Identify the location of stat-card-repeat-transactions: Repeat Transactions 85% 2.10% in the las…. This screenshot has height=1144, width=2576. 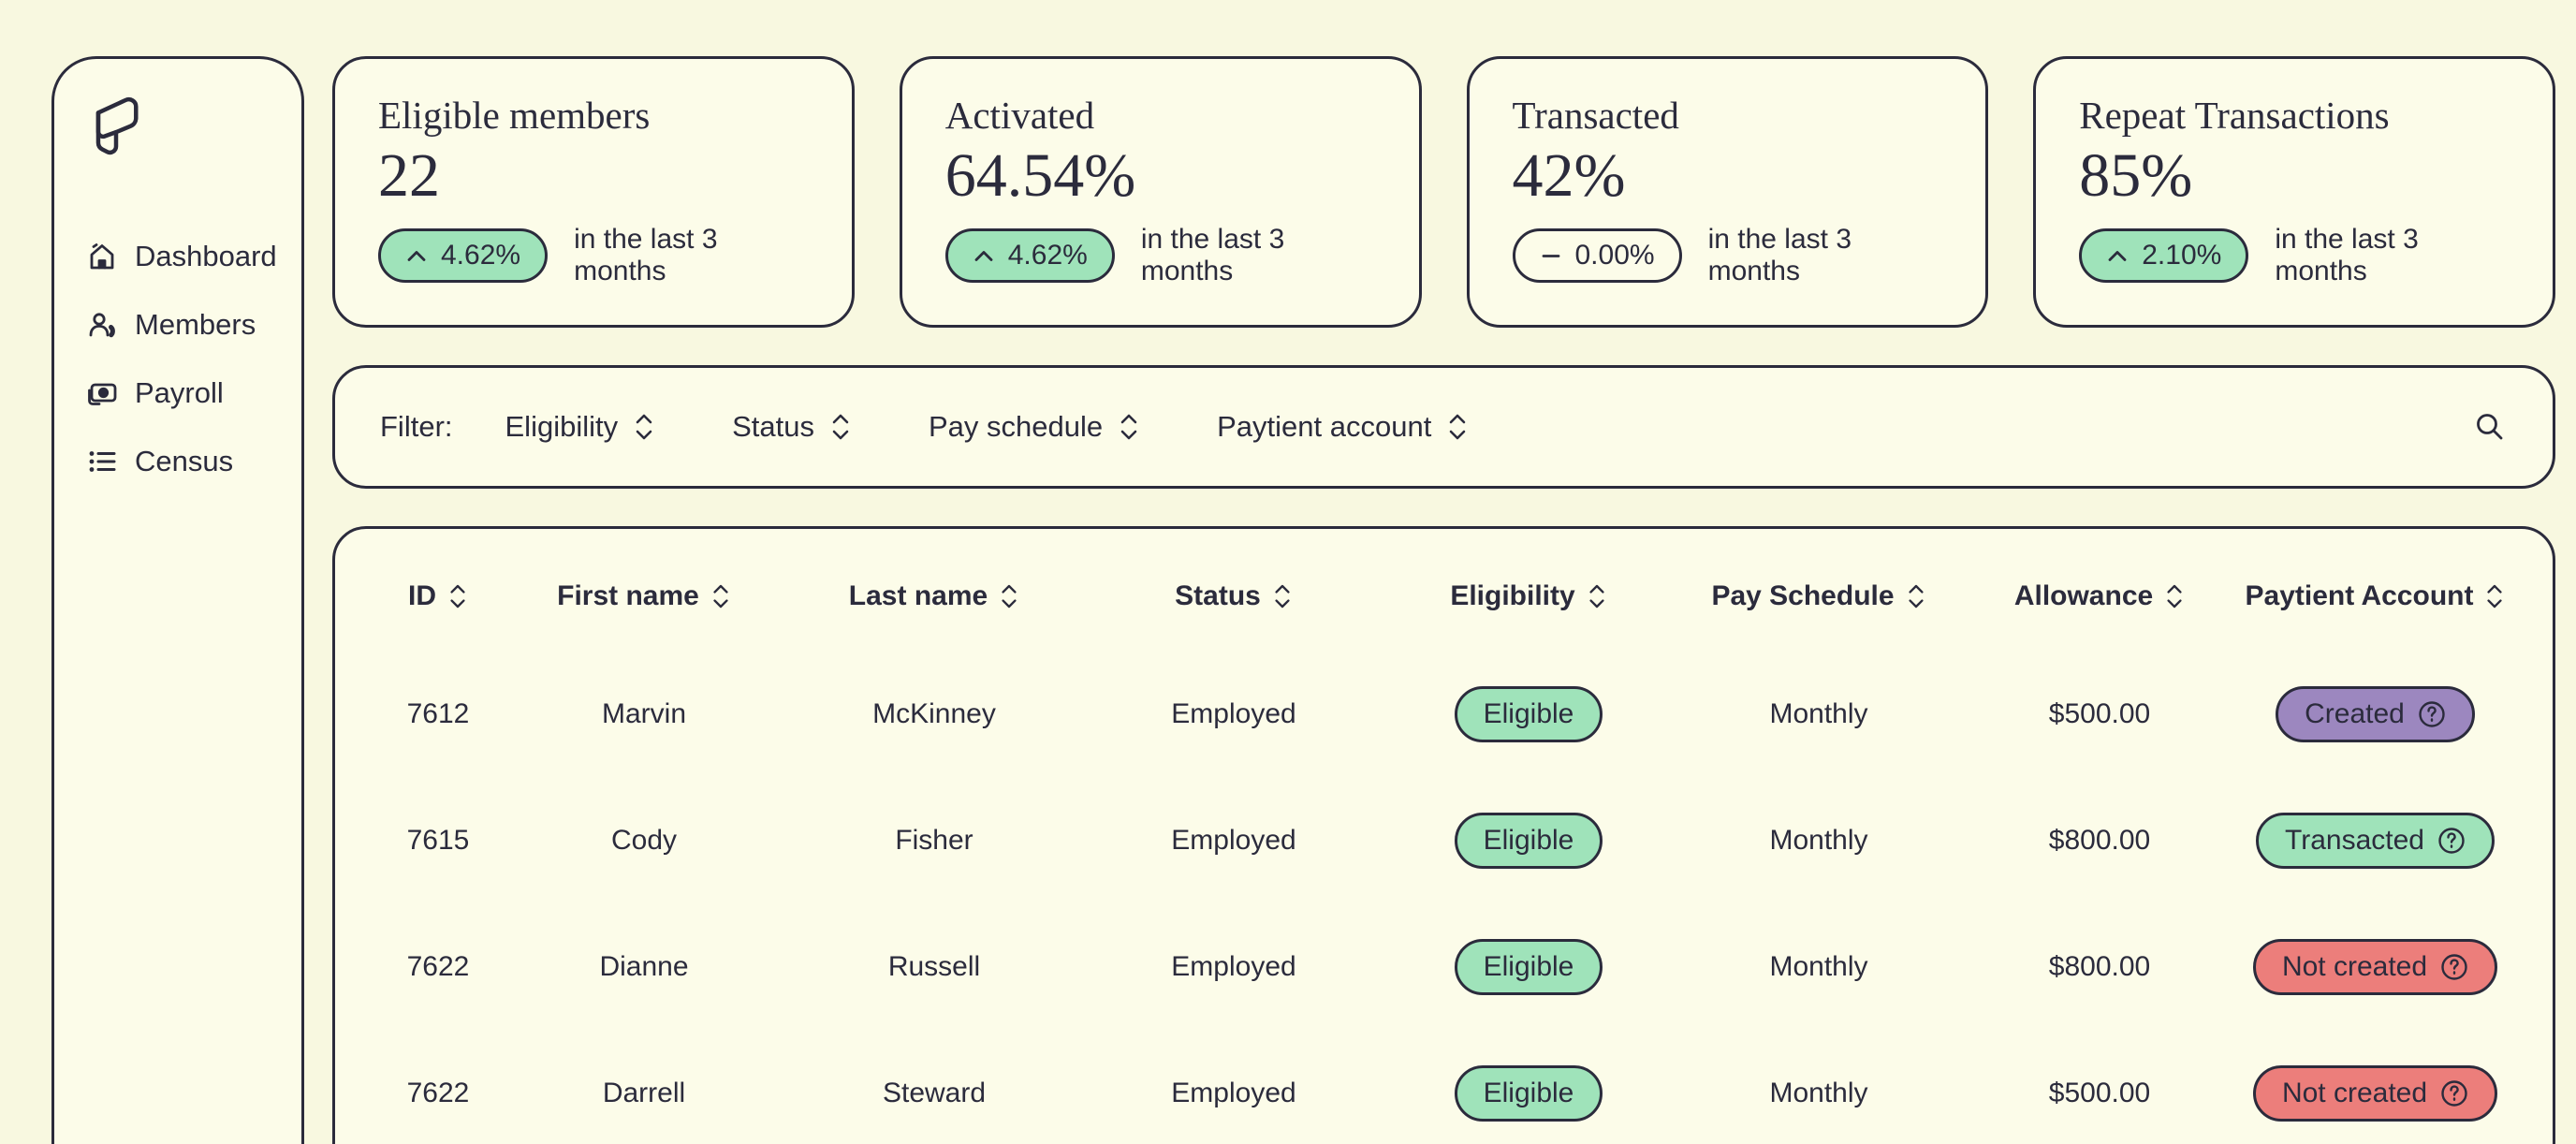
(2294, 192).